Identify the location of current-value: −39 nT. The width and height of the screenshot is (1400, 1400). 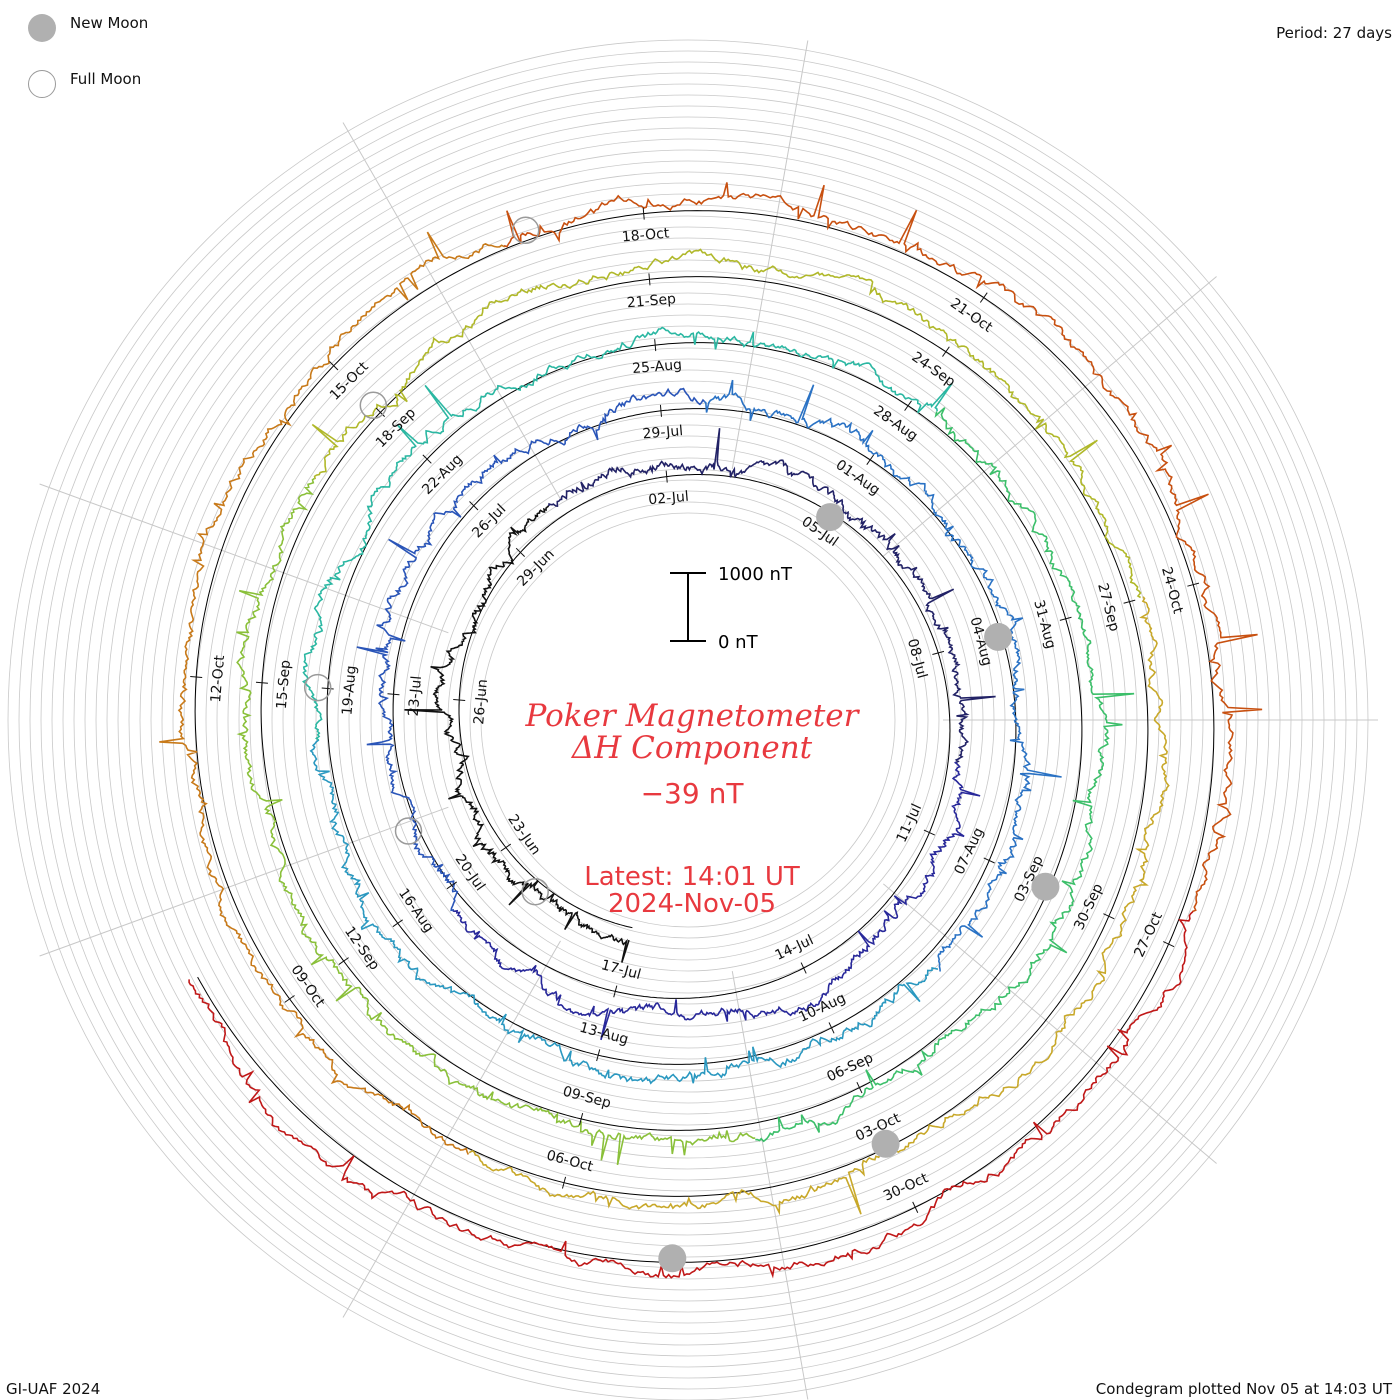
(693, 793).